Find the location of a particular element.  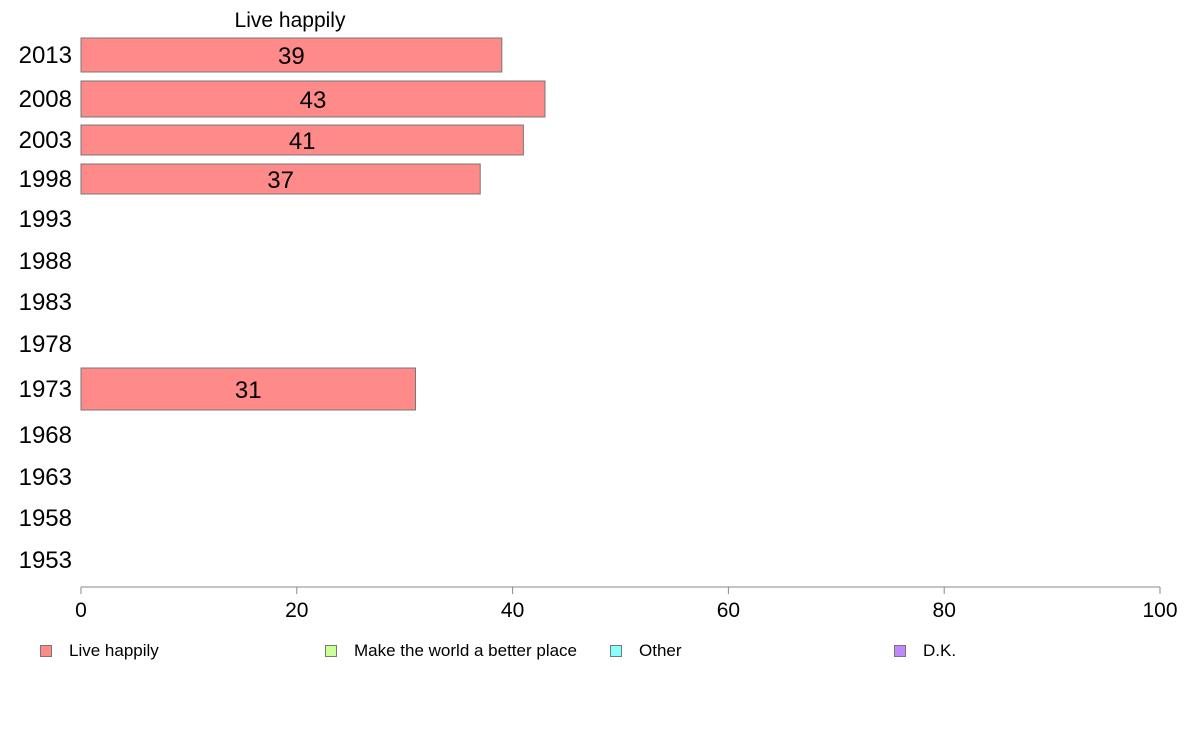

legend-label-other: Other is located at coordinates (660, 650).